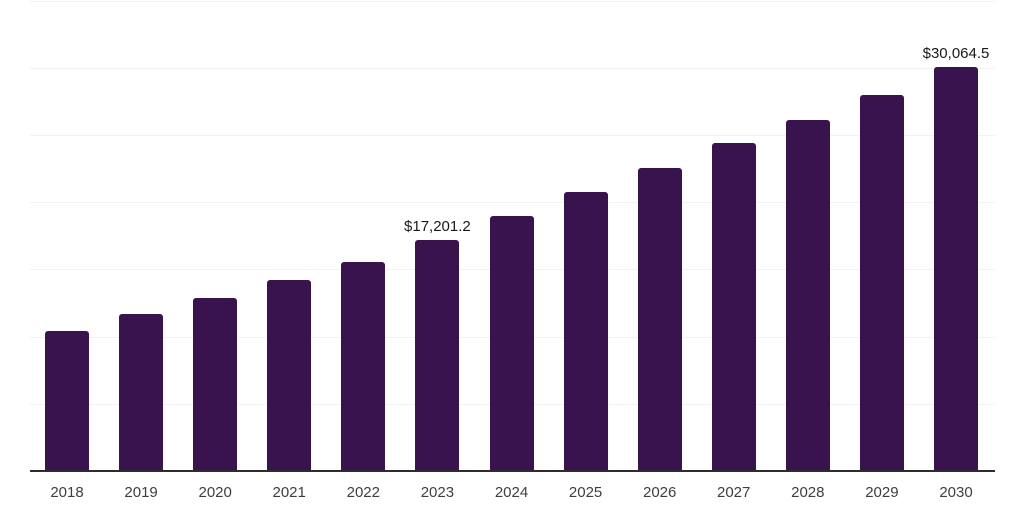  I want to click on x-axis-line, so click(512, 471).